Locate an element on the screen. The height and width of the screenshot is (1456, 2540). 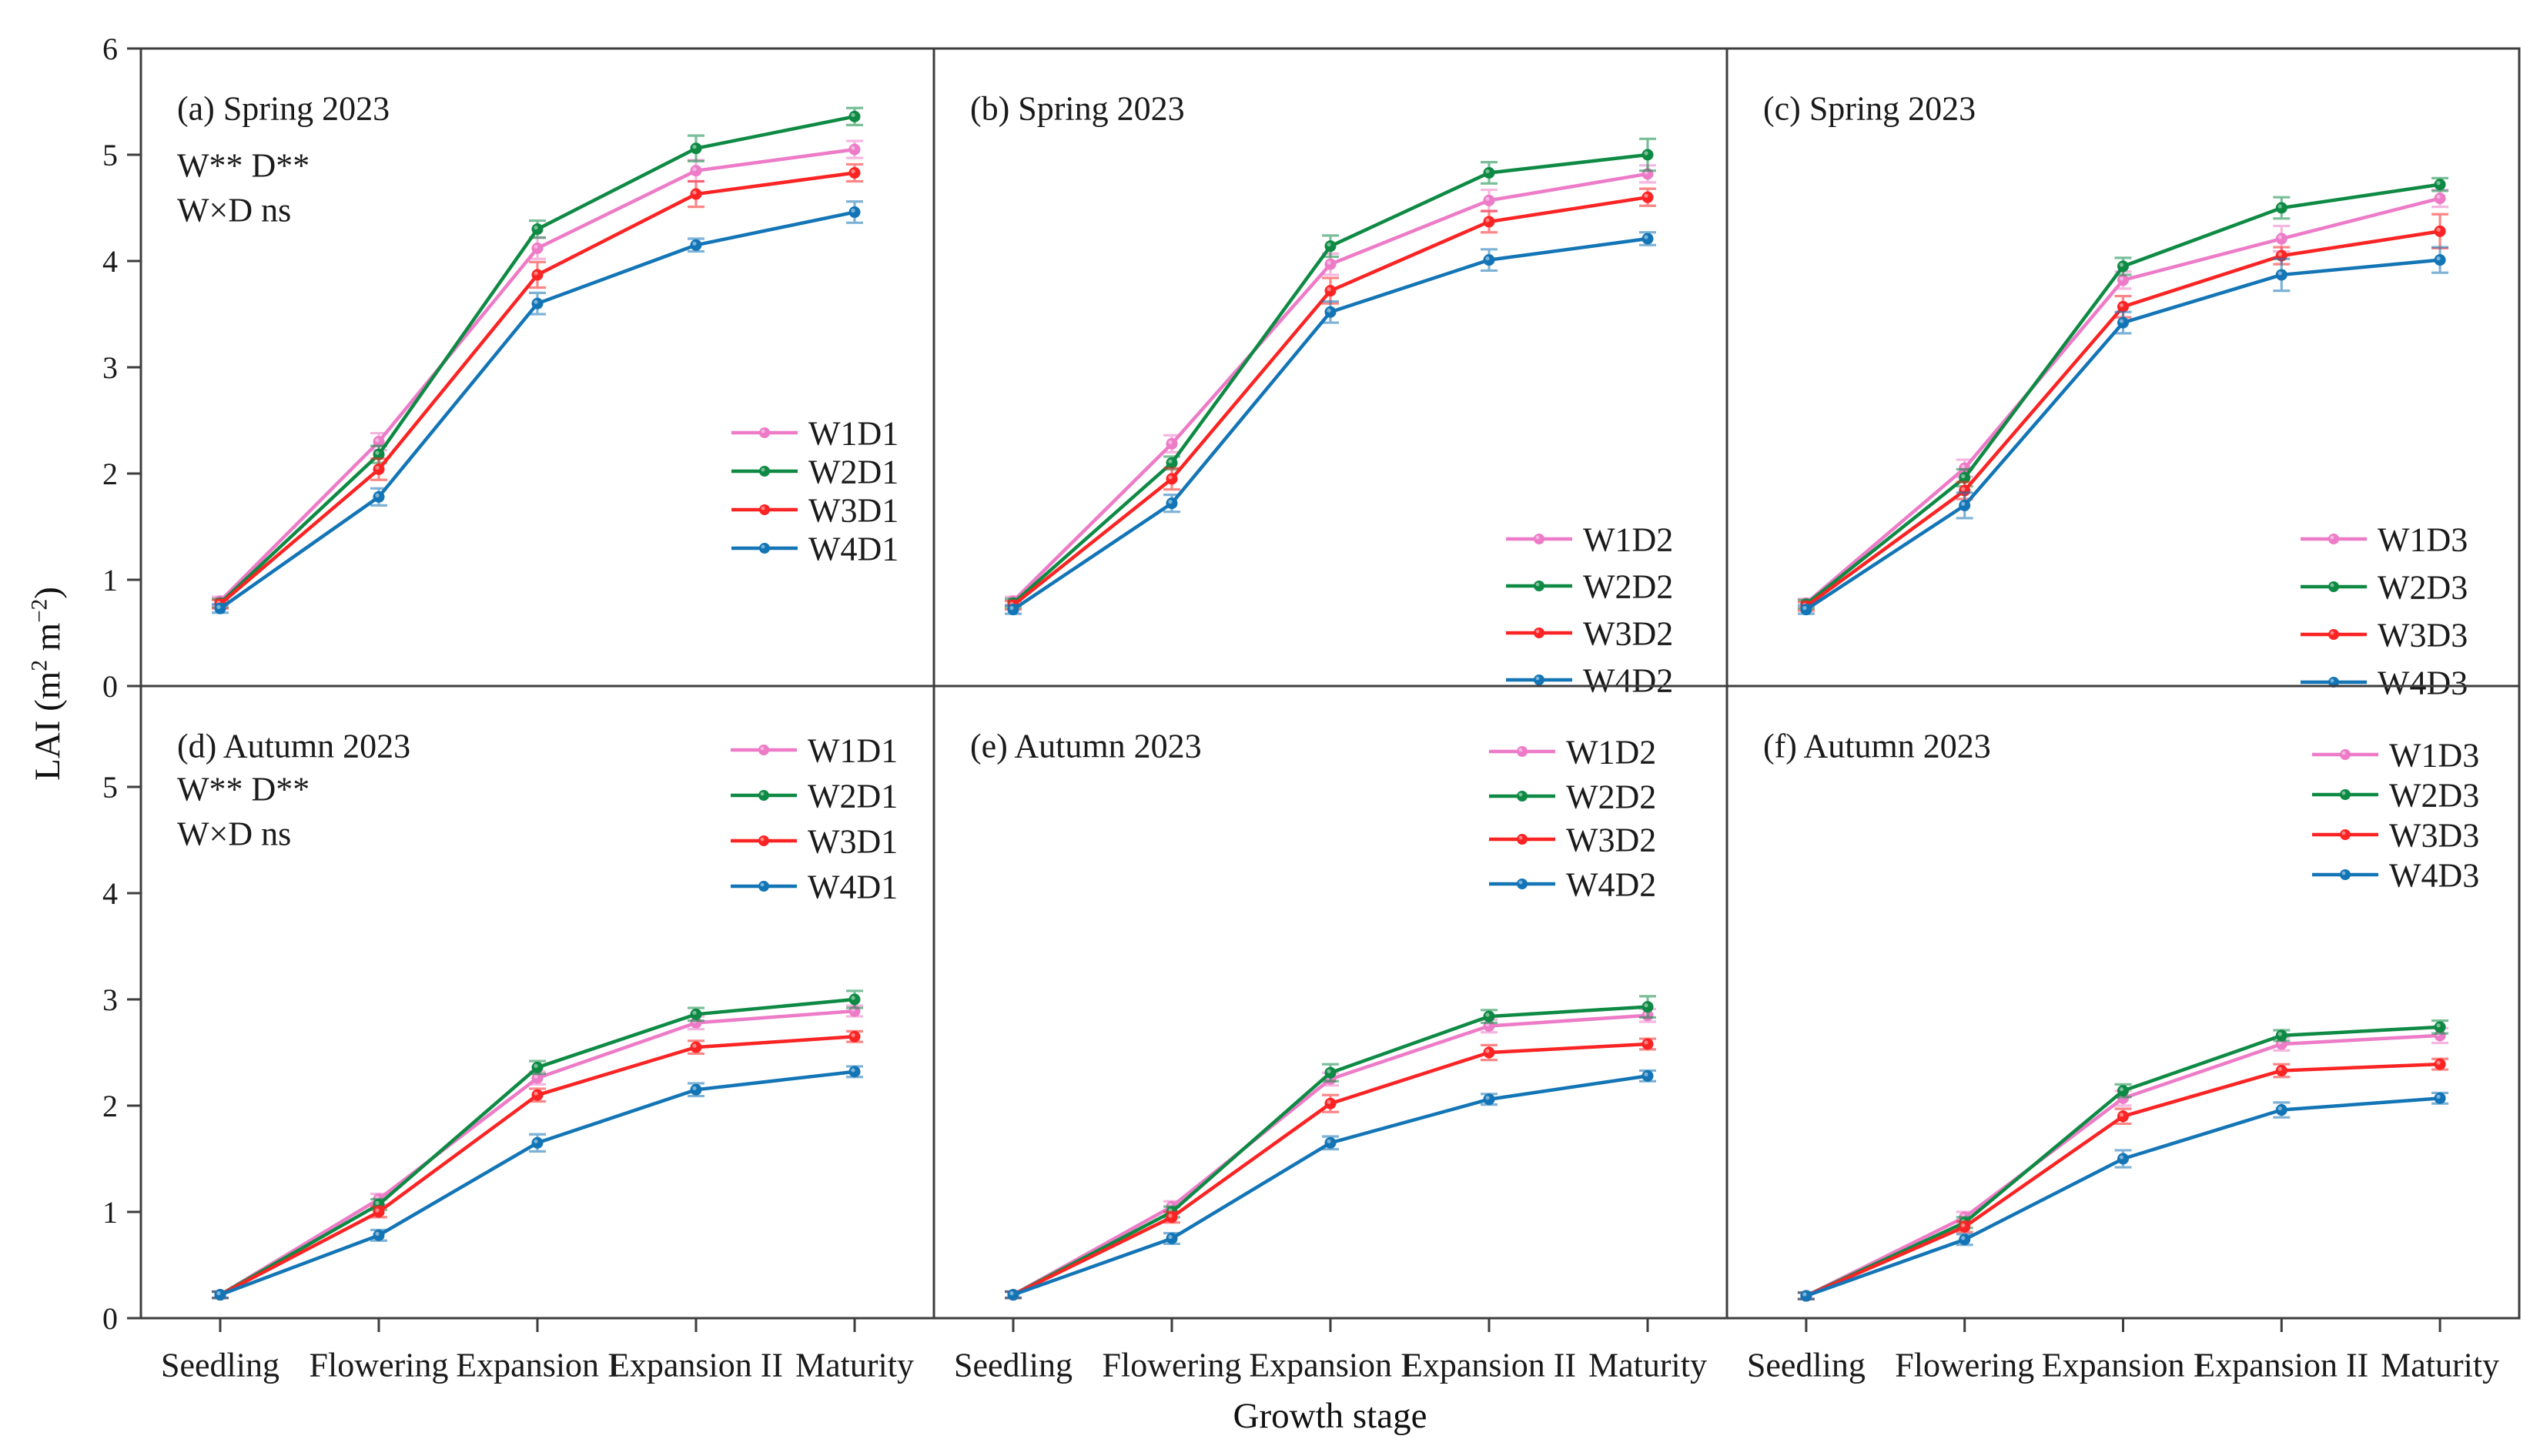
legend-item-W3D3: W3D3 is located at coordinates (2384, 635).